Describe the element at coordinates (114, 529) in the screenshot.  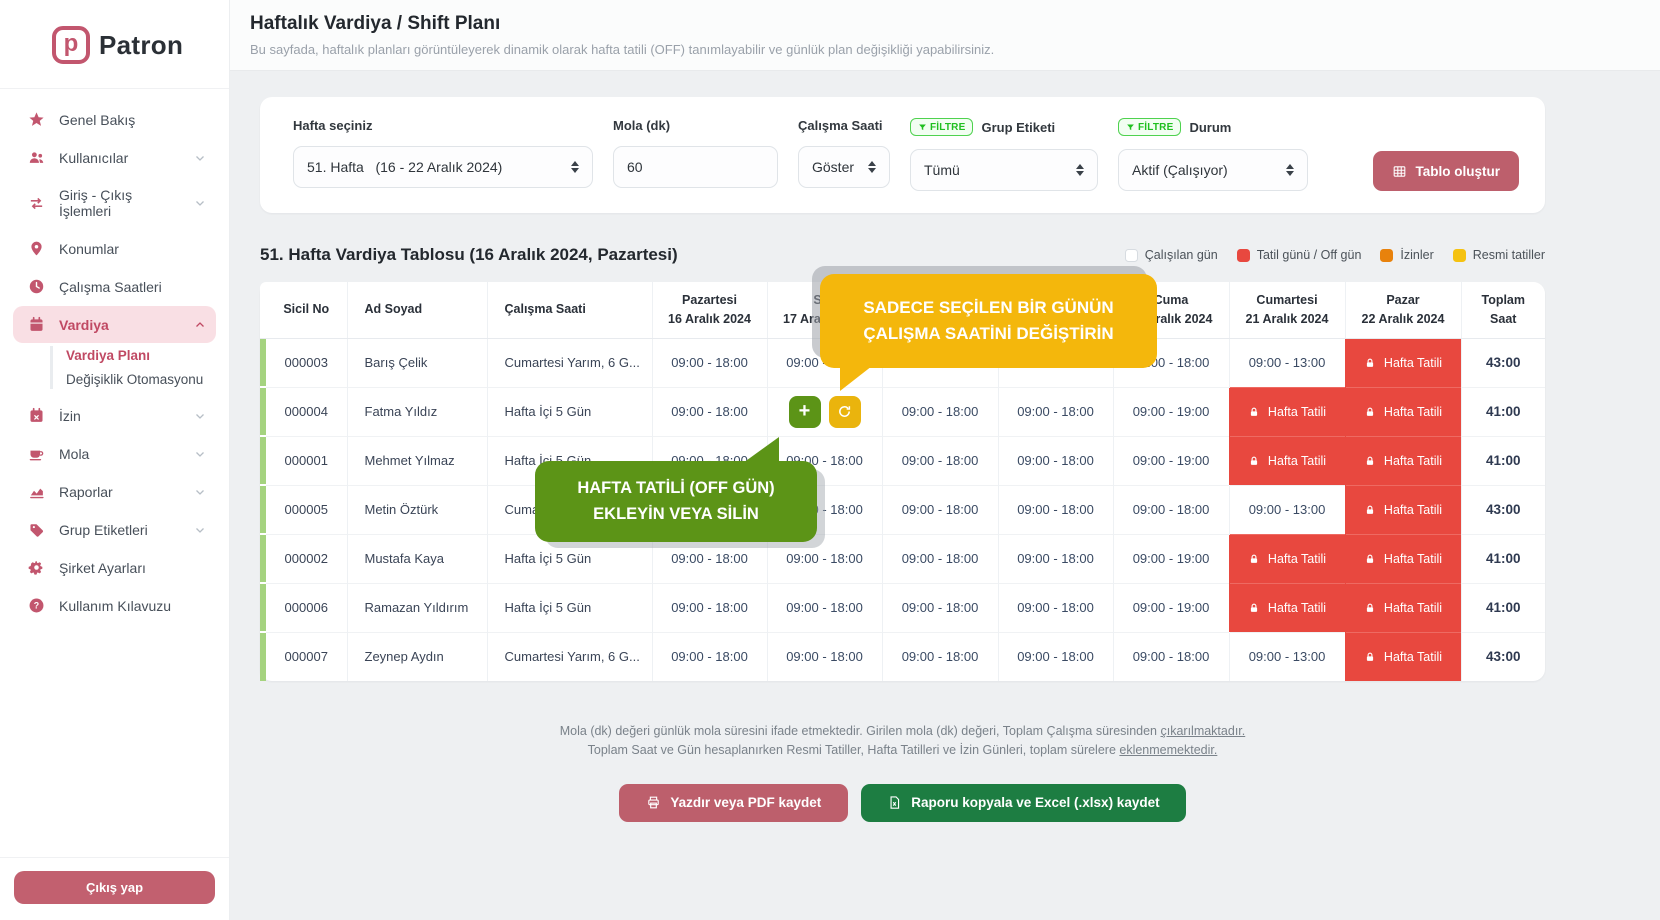
I see `sidebar-item-grup-etiketleri: Grup Etiketleri` at that location.